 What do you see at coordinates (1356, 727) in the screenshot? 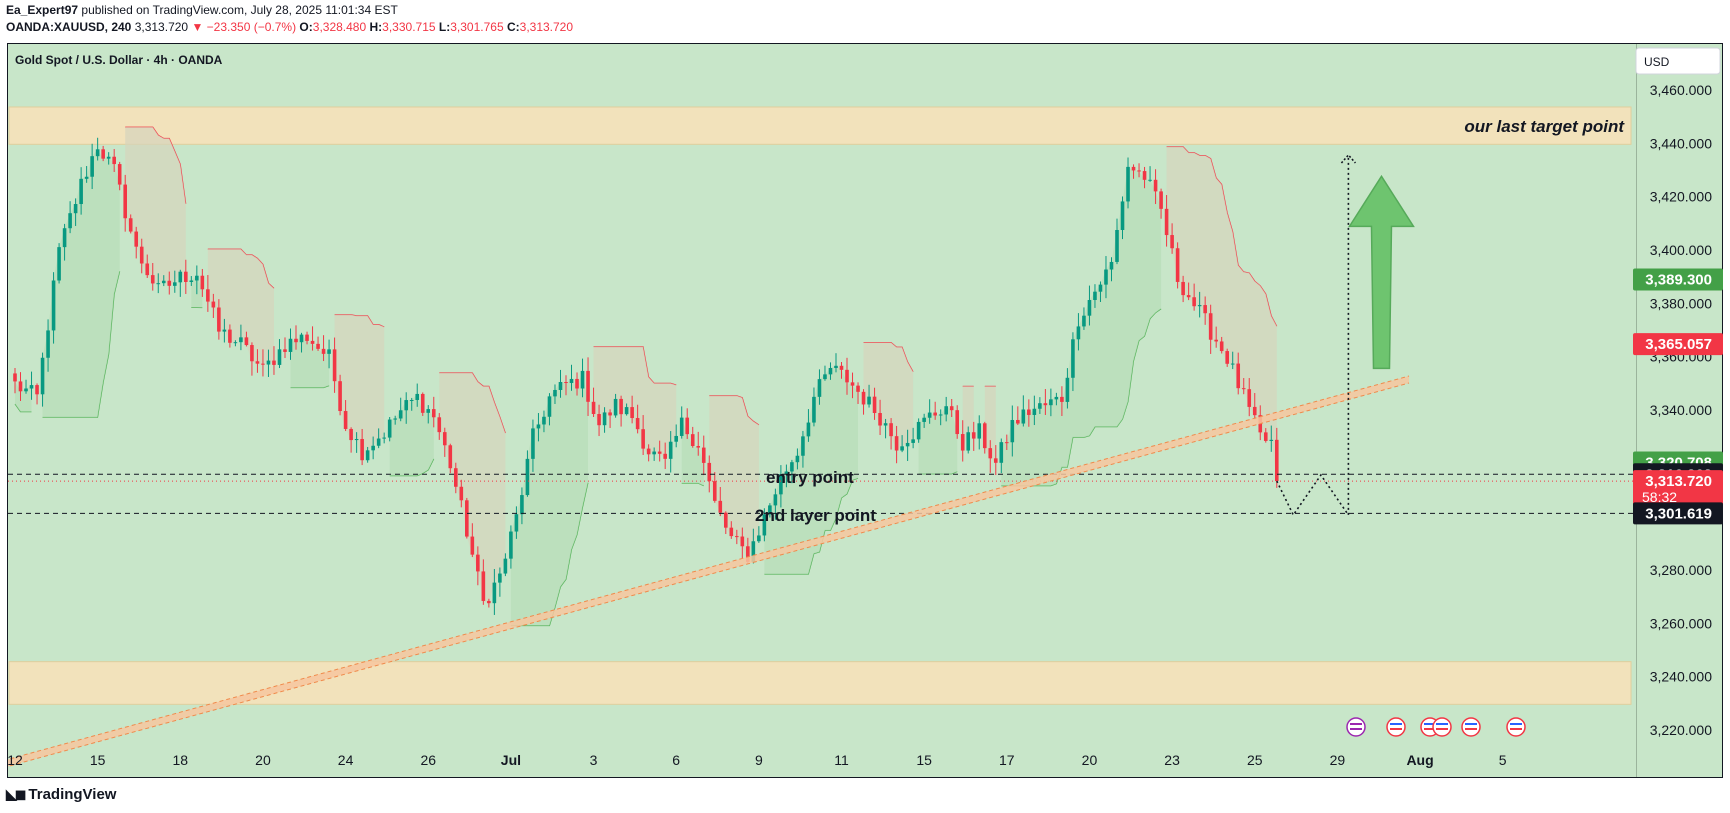
I see `dividend-event-icon` at bounding box center [1356, 727].